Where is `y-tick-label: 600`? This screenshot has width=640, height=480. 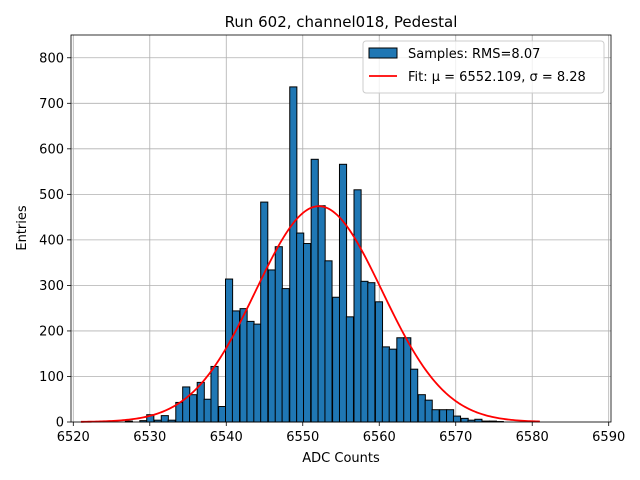
y-tick-label: 600 is located at coordinates (51, 149).